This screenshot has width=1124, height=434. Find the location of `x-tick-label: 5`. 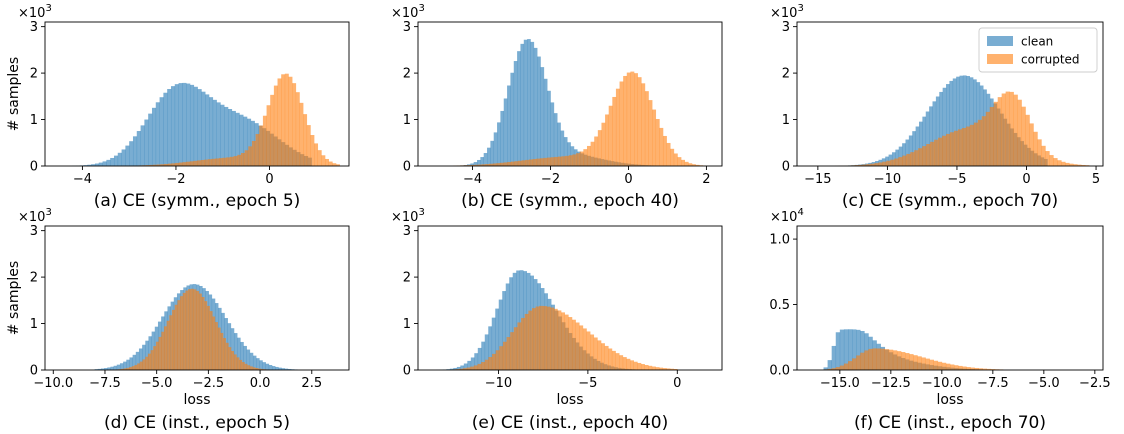

x-tick-label: 5 is located at coordinates (1096, 179).